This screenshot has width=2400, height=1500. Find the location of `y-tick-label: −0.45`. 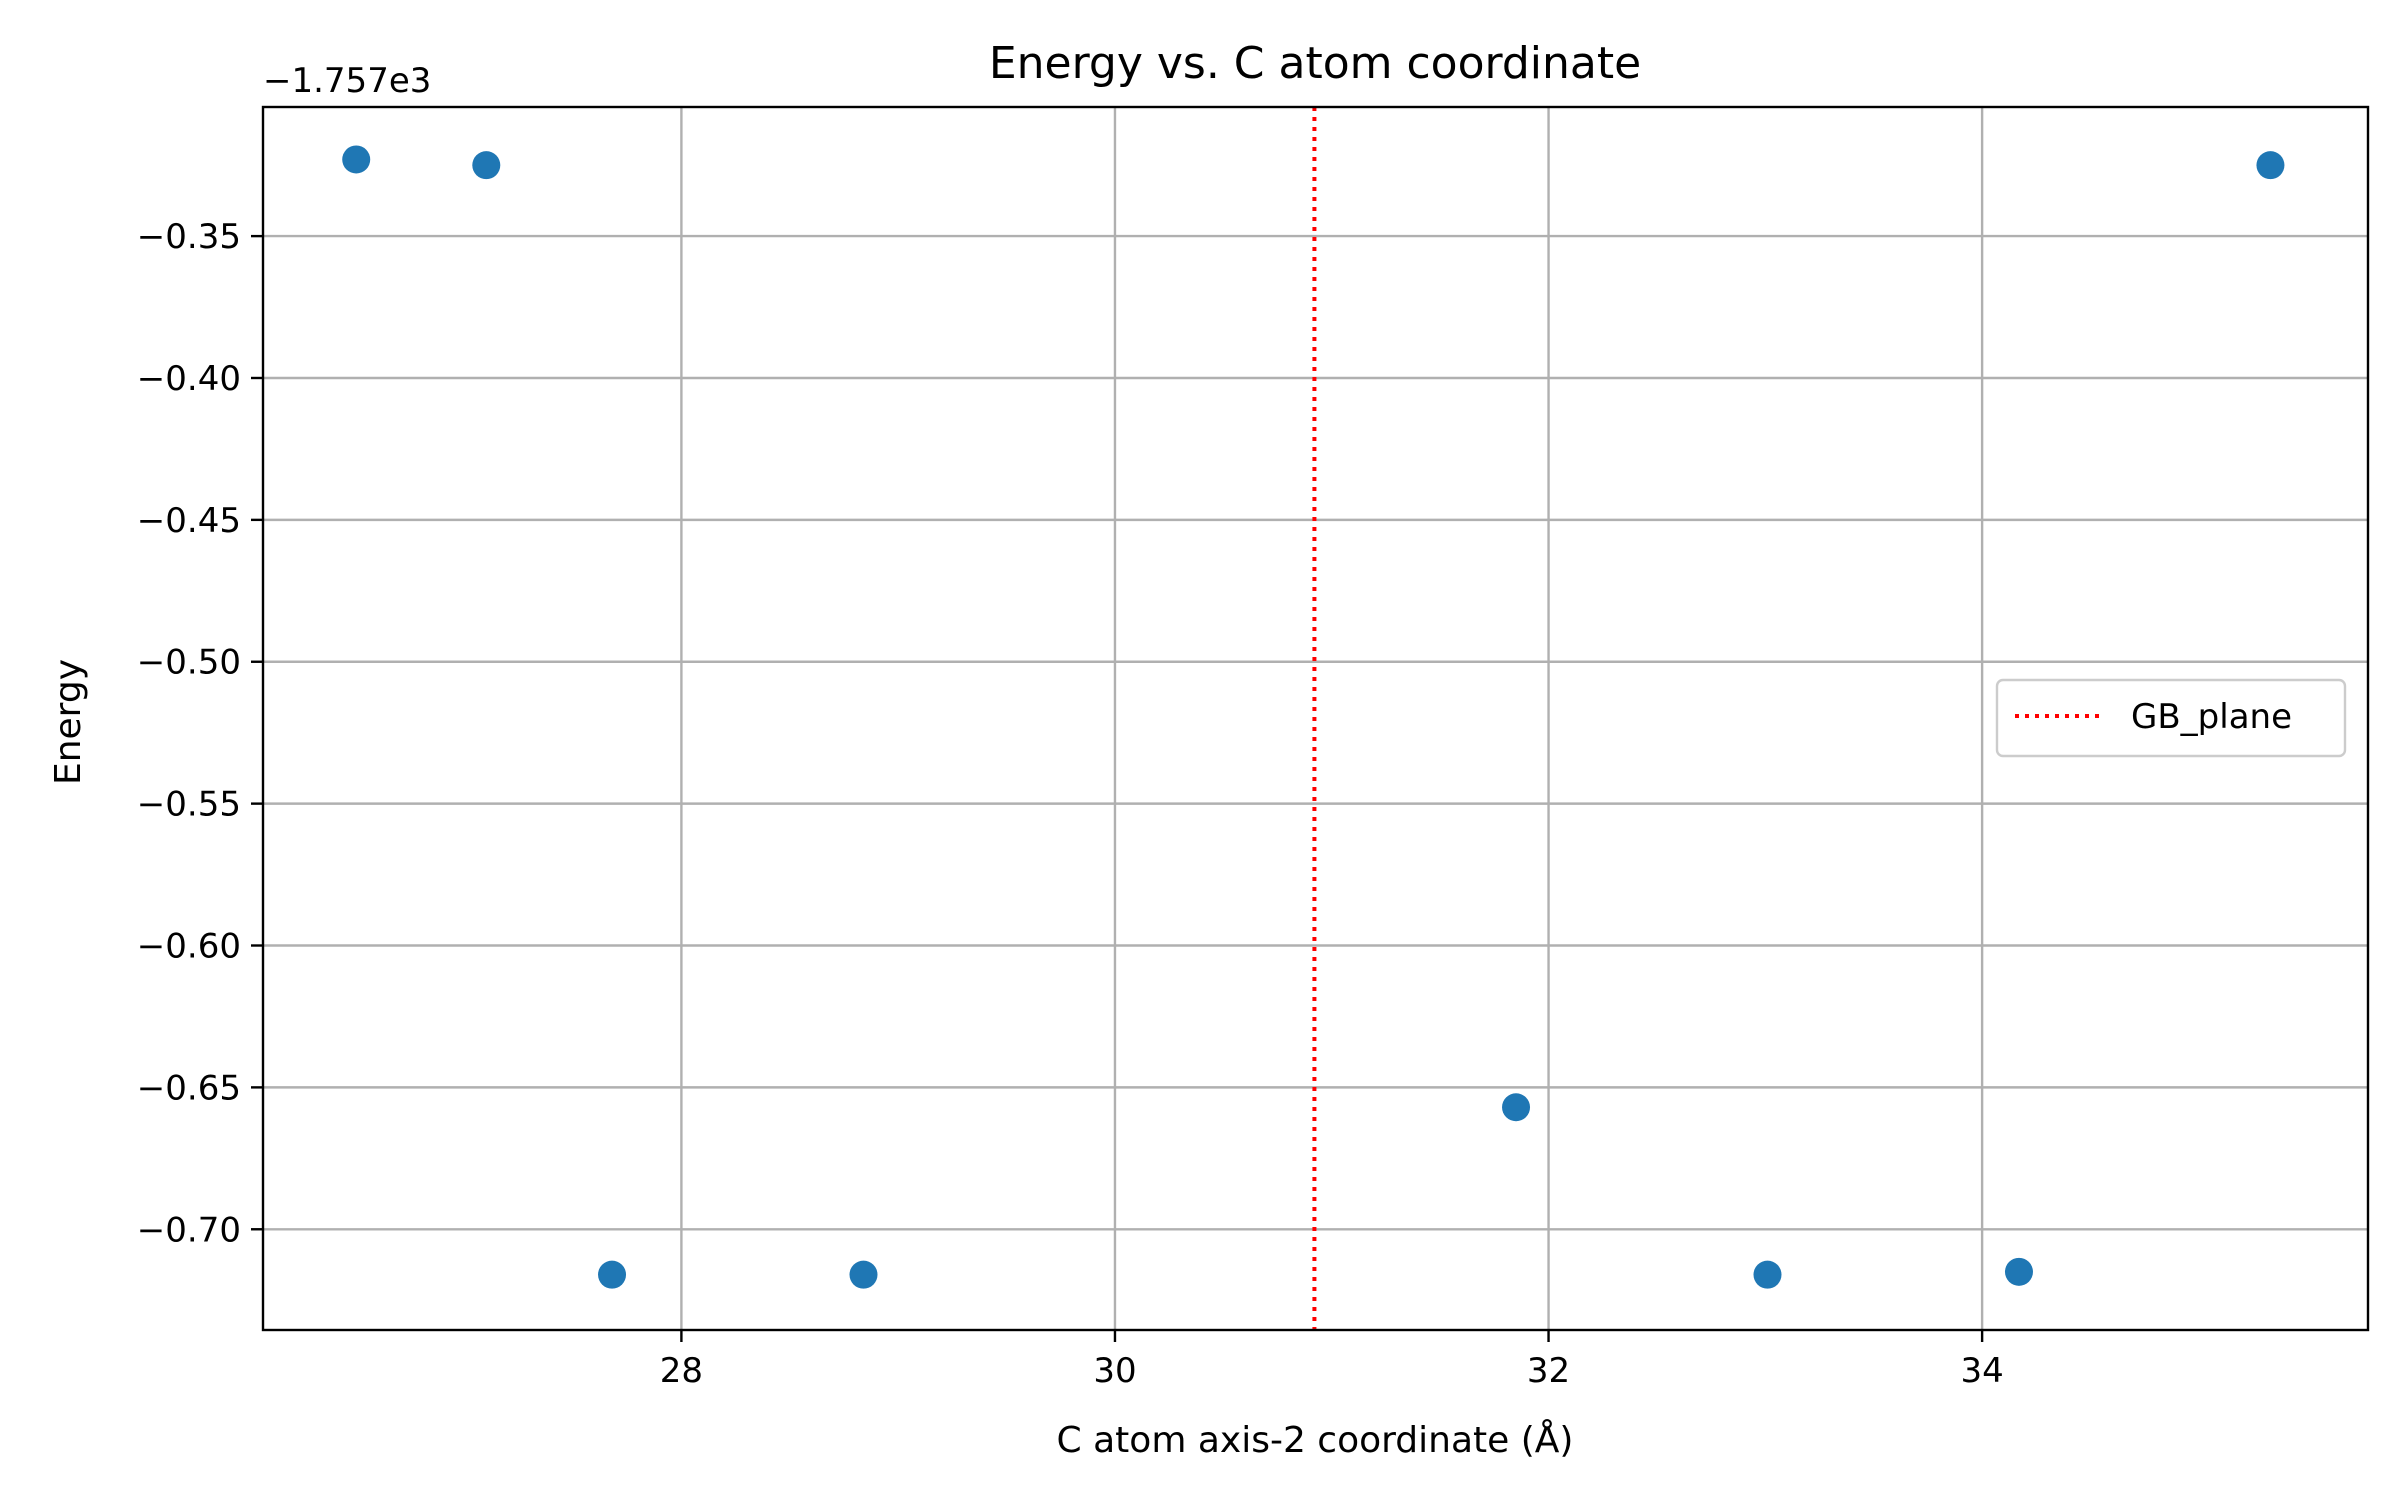

y-tick-label: −0.45 is located at coordinates (189, 521).